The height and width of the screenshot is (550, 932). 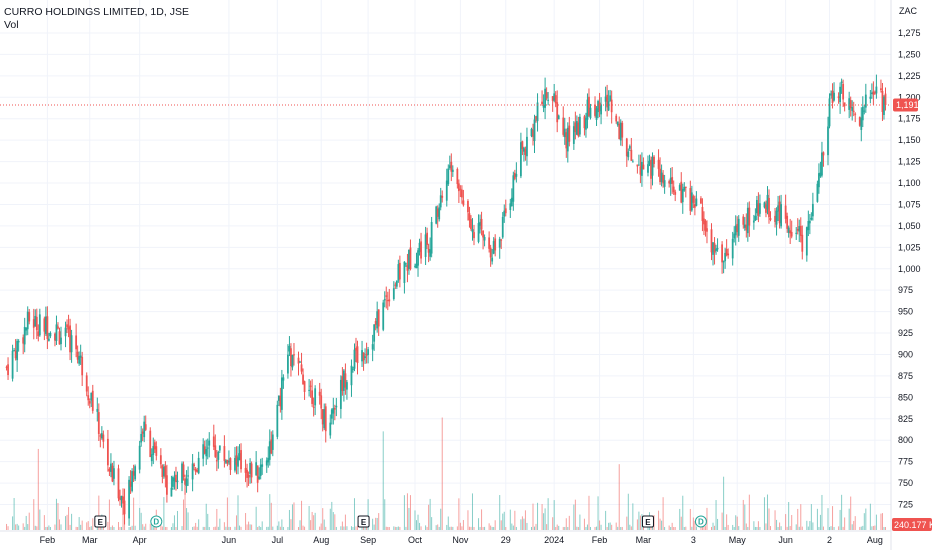 What do you see at coordinates (909, 76) in the screenshot?
I see `y-tick-label: 1,225` at bounding box center [909, 76].